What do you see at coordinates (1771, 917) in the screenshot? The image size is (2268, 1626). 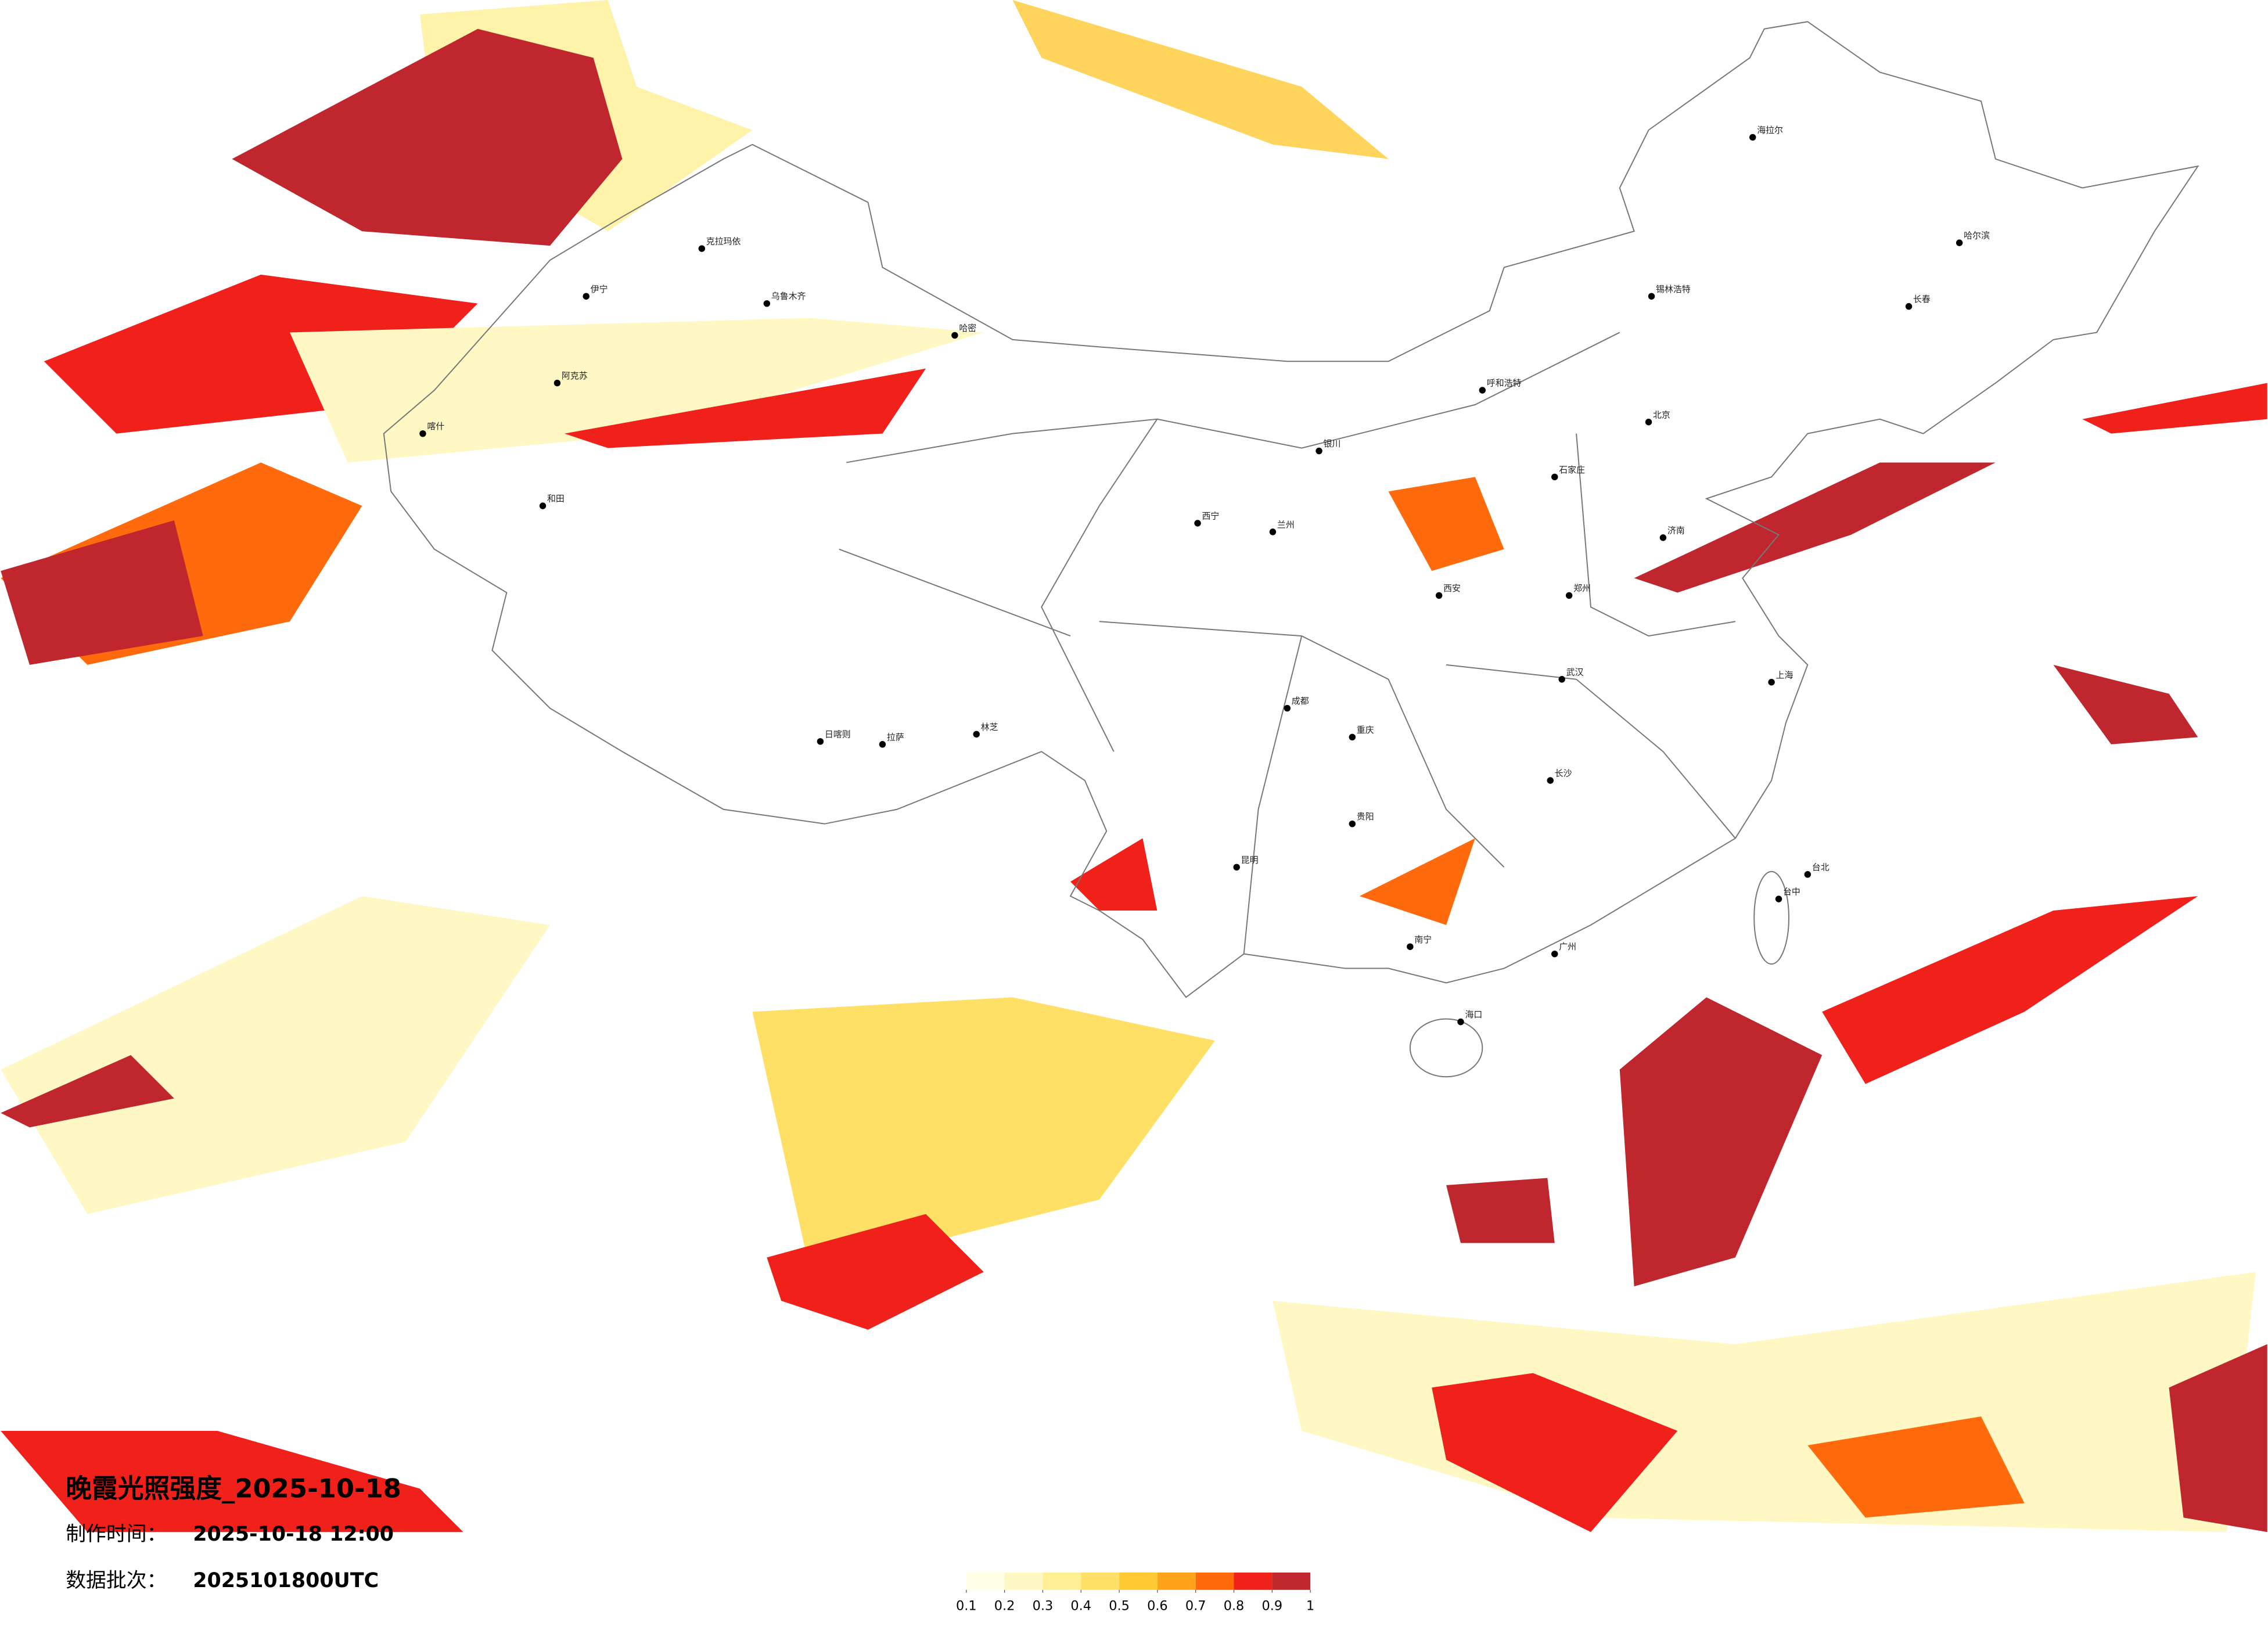 I see `taiwan-border` at bounding box center [1771, 917].